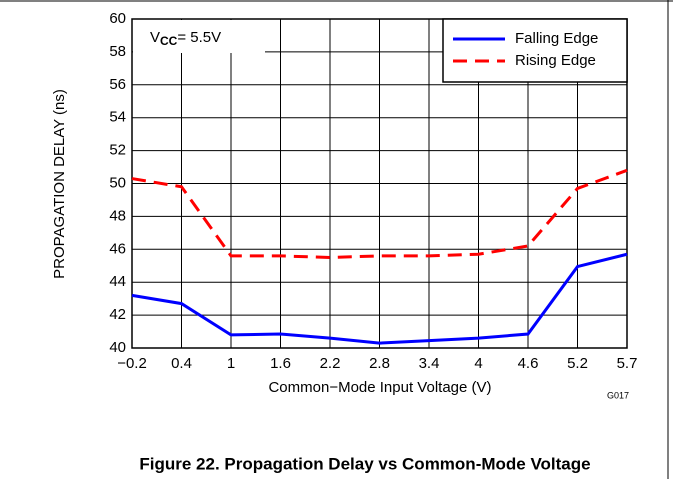 Image resolution: width=673 pixels, height=479 pixels. I want to click on y-tick-label: 58, so click(117, 51).